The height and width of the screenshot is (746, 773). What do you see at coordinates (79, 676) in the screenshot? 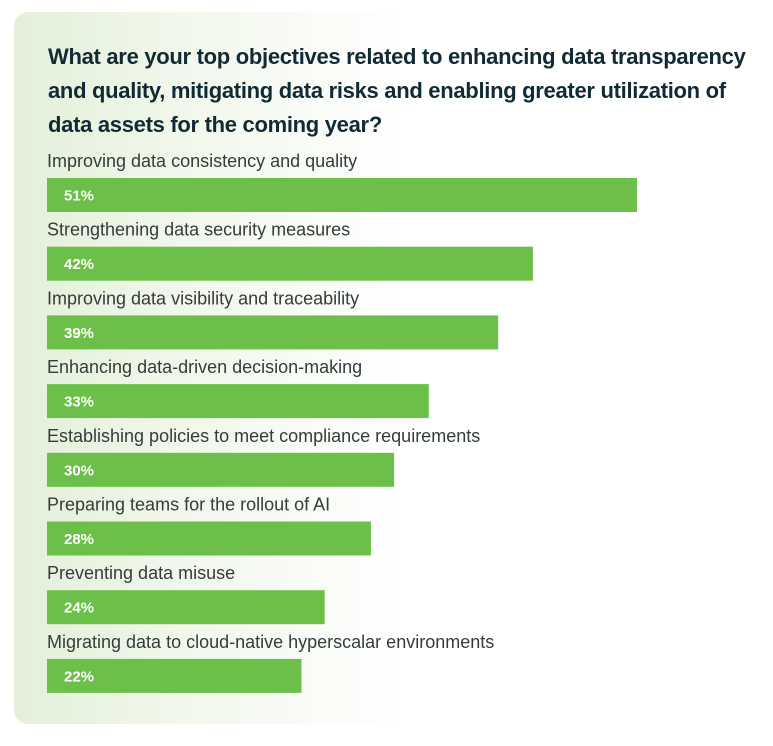
I see `bar-value-label: 22%` at bounding box center [79, 676].